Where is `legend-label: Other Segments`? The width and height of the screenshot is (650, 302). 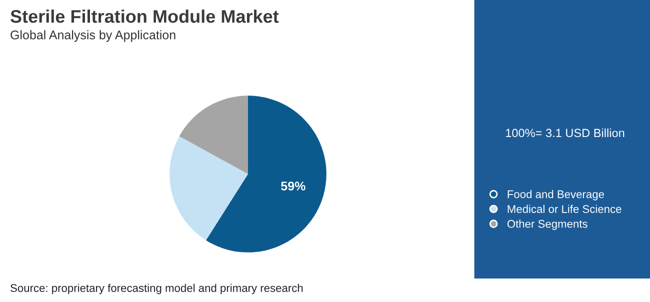 legend-label: Other Segments is located at coordinates (547, 225).